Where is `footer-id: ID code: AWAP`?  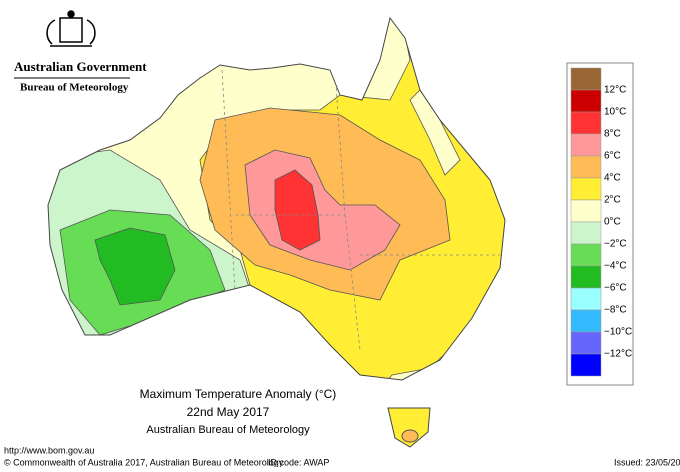
footer-id: ID code: AWAP is located at coordinates (298, 462).